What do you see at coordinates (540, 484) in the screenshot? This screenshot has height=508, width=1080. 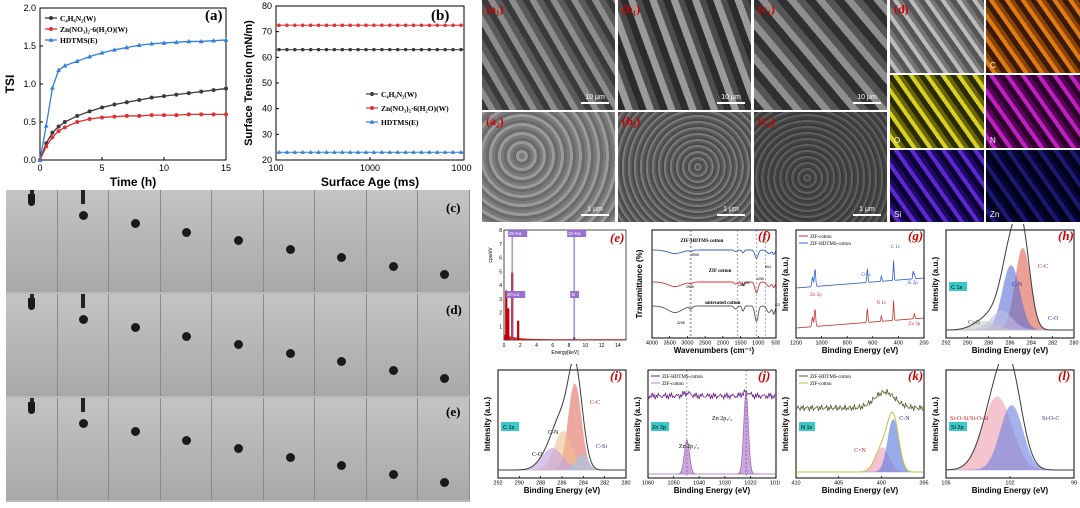 I see `x-tick-label: 288` at bounding box center [540, 484].